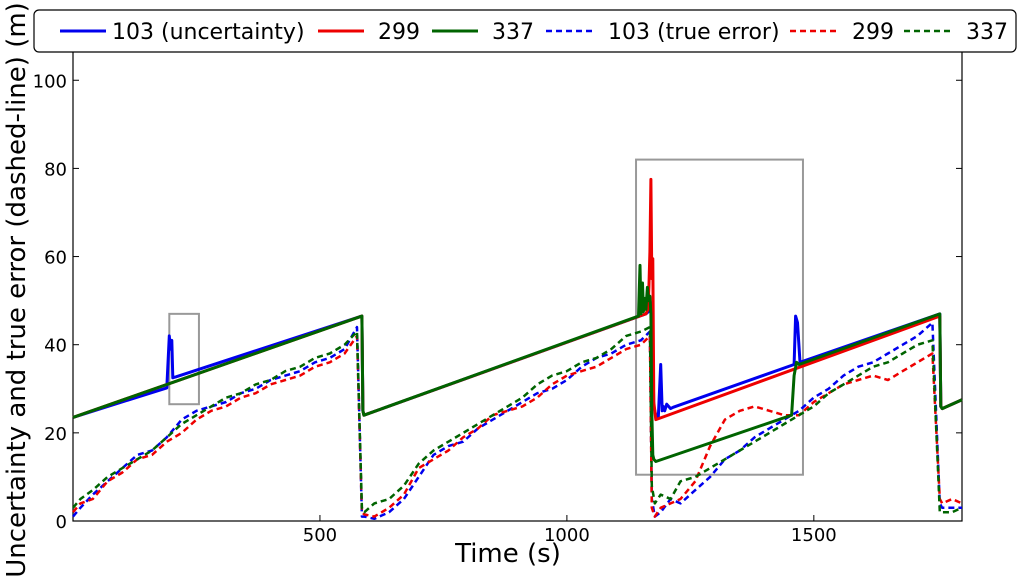  I want to click on y-tick-label: 0, so click(61, 522).